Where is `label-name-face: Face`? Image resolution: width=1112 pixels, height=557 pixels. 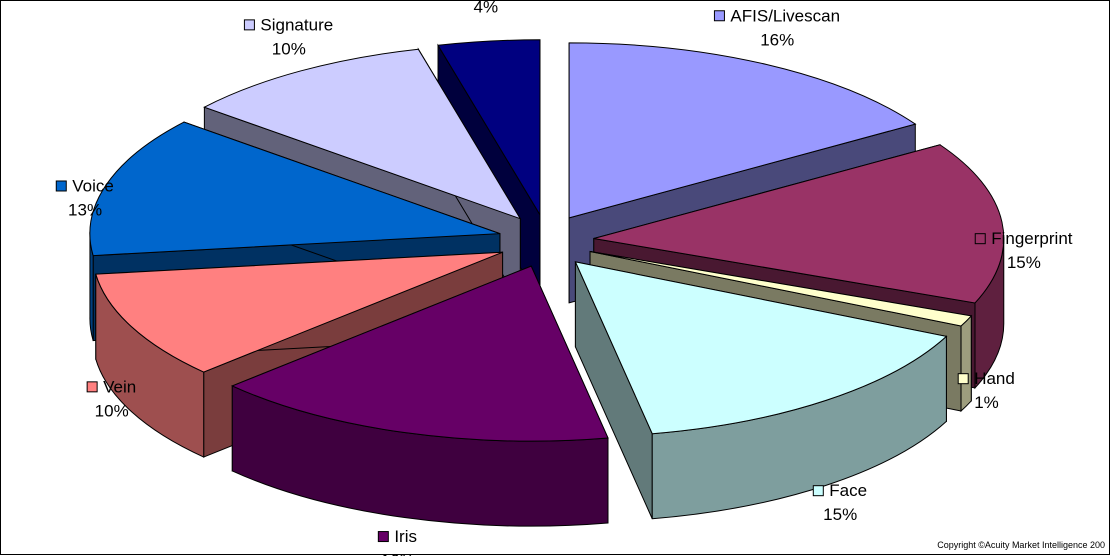
label-name-face: Face is located at coordinates (848, 490).